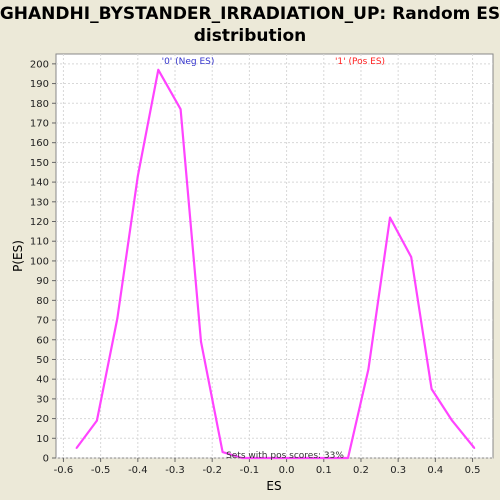 The width and height of the screenshot is (500, 500). What do you see at coordinates (212, 470) in the screenshot?
I see `x-tick-label: -0.2` at bounding box center [212, 470].